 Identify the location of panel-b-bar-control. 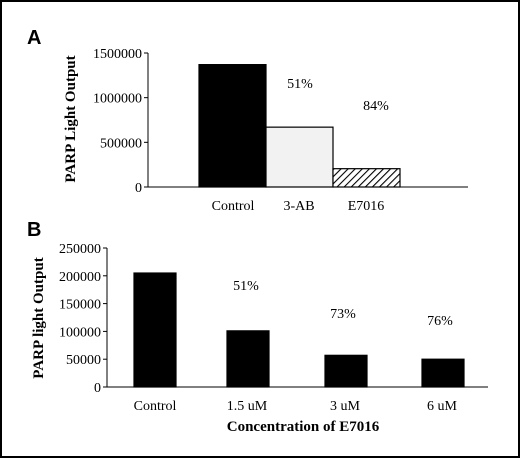
(155, 330).